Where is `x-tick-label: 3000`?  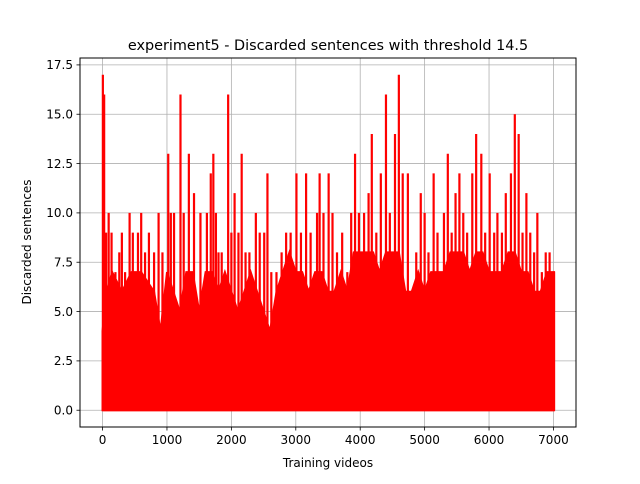
x-tick-label: 3000 is located at coordinates (296, 440).